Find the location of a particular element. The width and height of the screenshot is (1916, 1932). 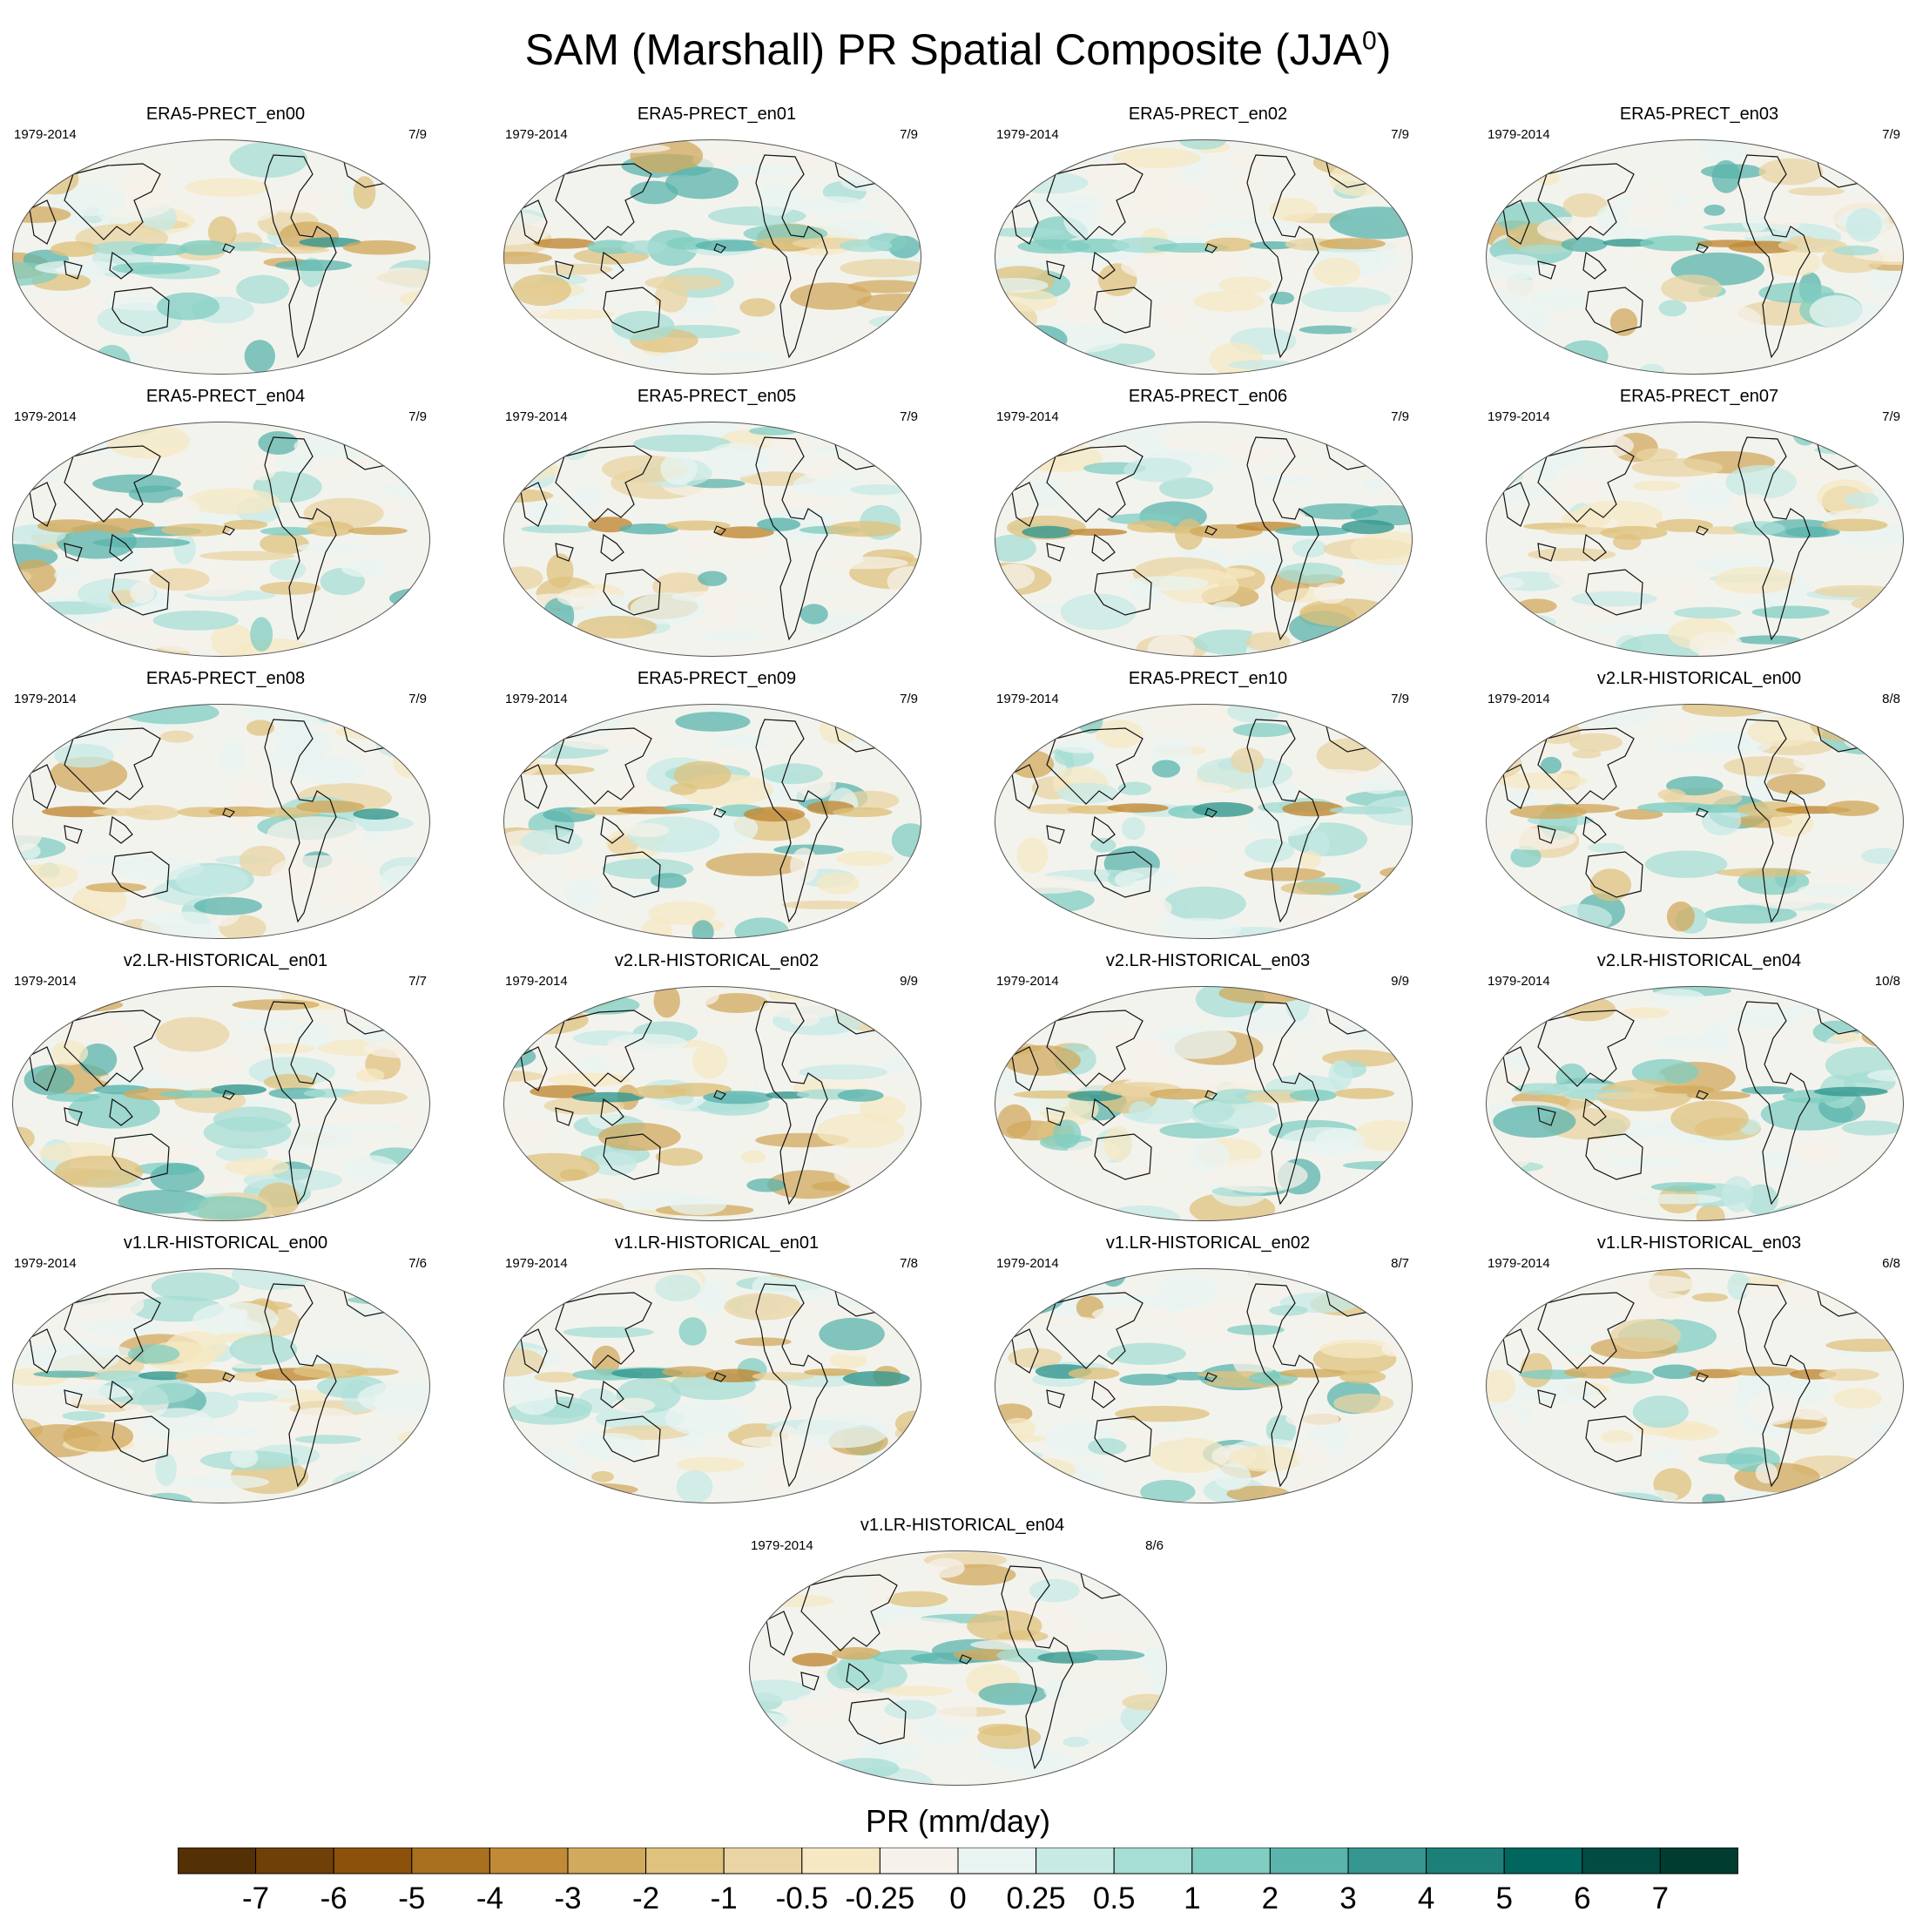

map-panel: ERA5-PRECT_en01 1979-2014 7/9 is located at coordinates (716, 240).